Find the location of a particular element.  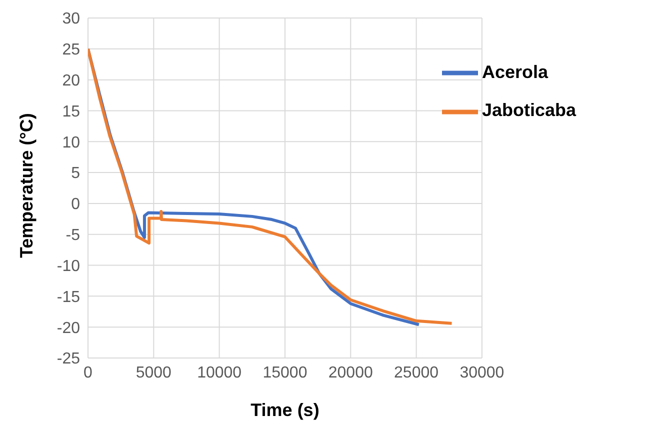

y-tick-label: -15 is located at coordinates (68, 297).